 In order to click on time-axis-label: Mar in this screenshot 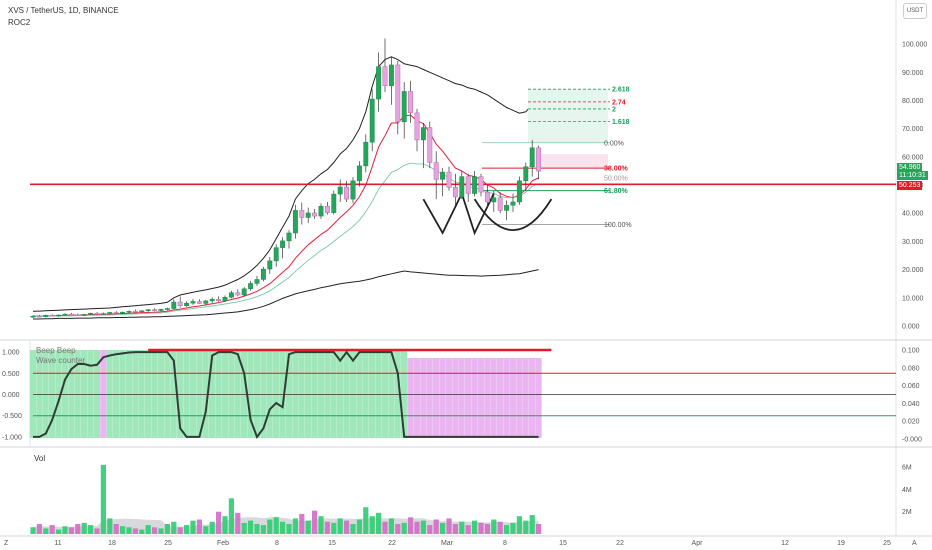, I will do `click(447, 543)`.